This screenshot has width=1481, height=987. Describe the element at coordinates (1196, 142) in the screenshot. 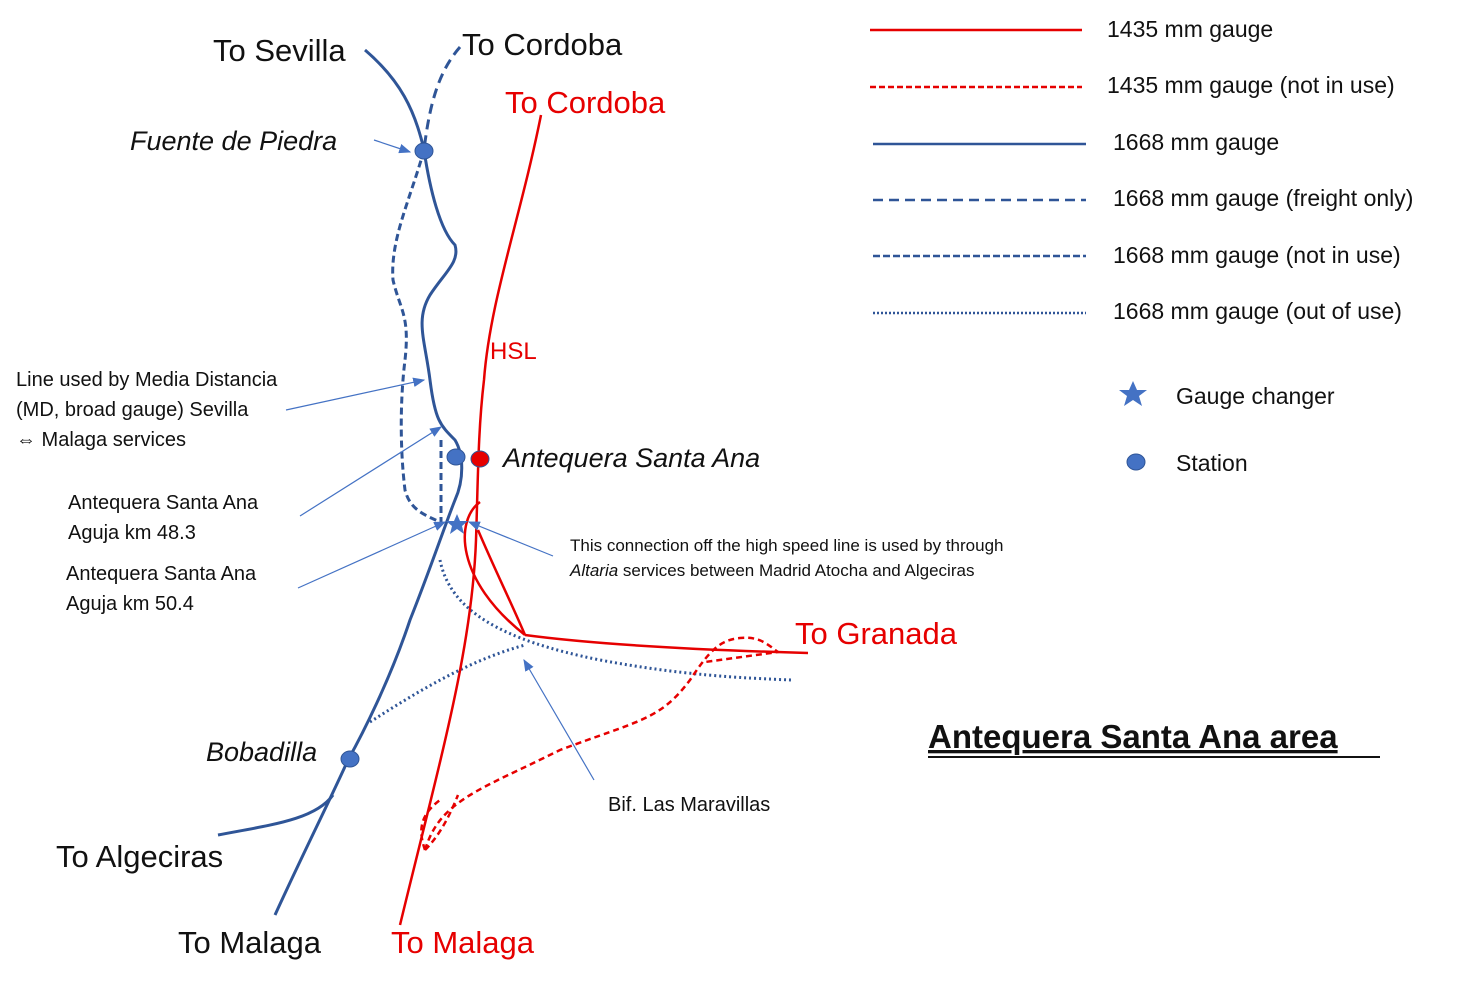

I see `legend-label: 1668 mm gauge` at that location.